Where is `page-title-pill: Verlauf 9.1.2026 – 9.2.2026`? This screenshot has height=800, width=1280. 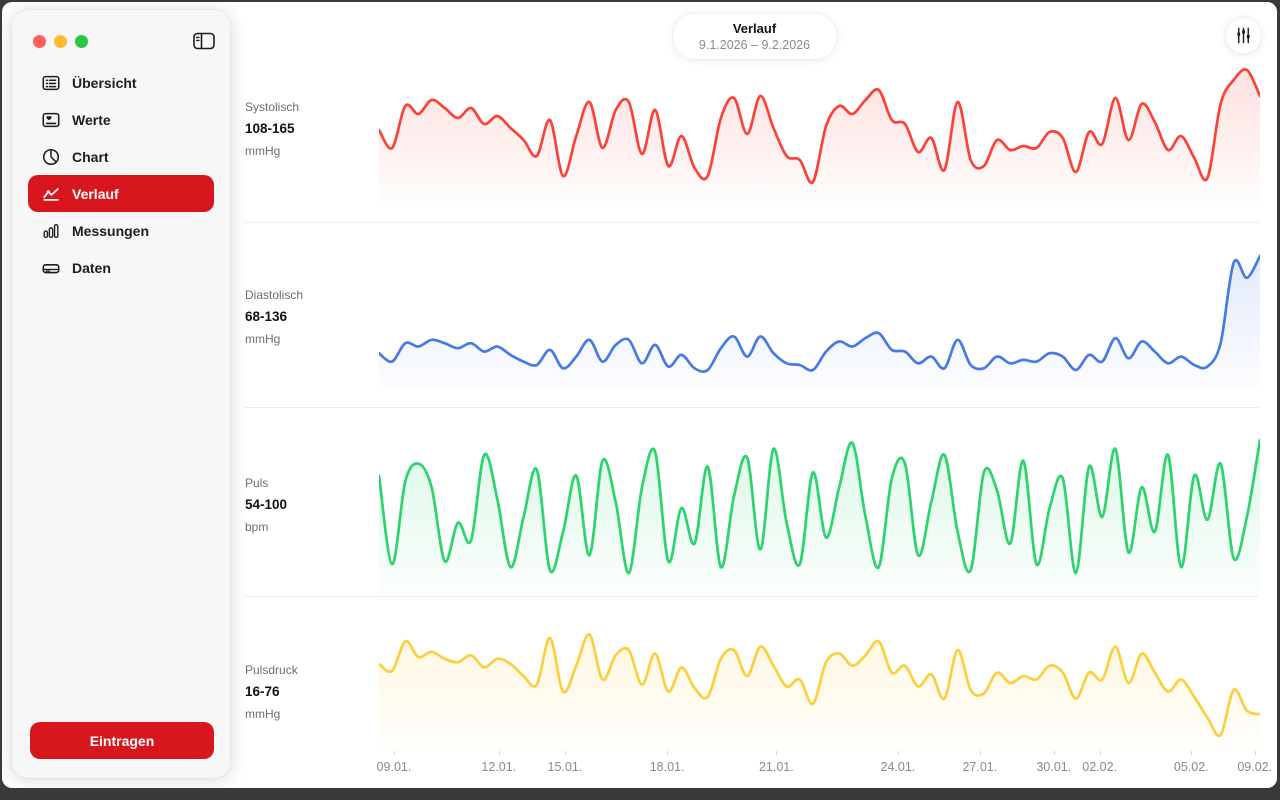 page-title-pill: Verlauf 9.1.2026 – 9.2.2026 is located at coordinates (754, 36).